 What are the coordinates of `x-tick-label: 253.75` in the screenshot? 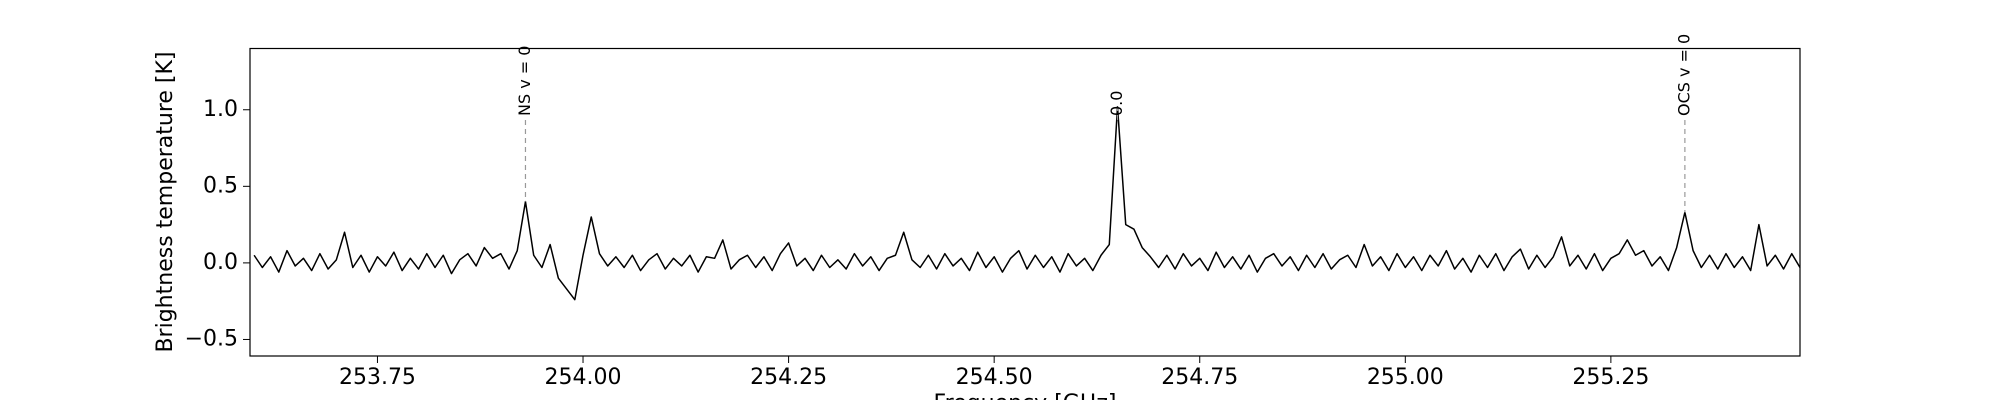 It's located at (377, 377).